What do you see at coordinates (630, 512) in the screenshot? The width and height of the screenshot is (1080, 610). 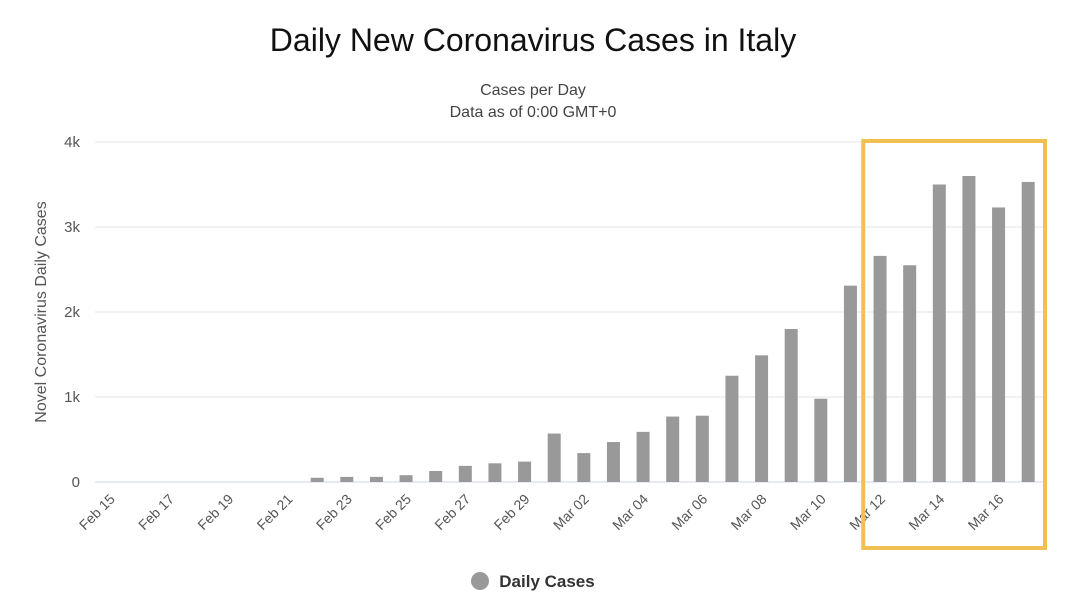 I see `x-tick-label: Mar 04` at bounding box center [630, 512].